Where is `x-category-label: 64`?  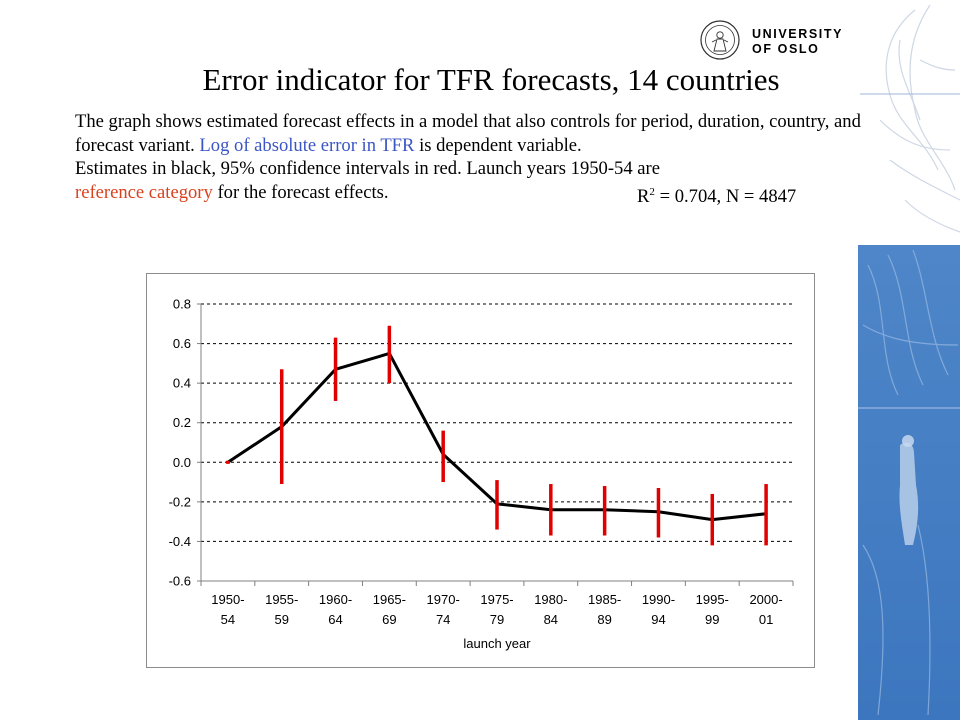
x-category-label: 64 is located at coordinates (335, 619).